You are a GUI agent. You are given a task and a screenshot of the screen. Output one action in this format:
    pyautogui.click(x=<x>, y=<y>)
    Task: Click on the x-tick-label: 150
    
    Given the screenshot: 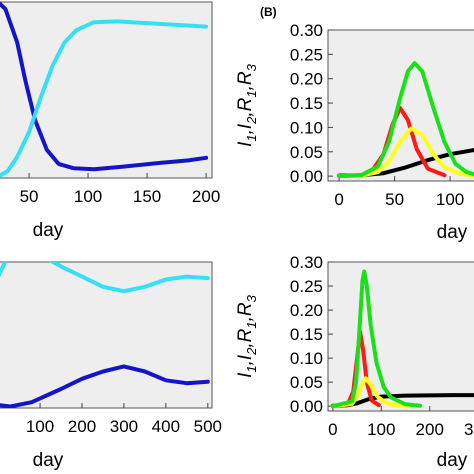 What is the action you would take?
    pyautogui.click(x=147, y=196)
    